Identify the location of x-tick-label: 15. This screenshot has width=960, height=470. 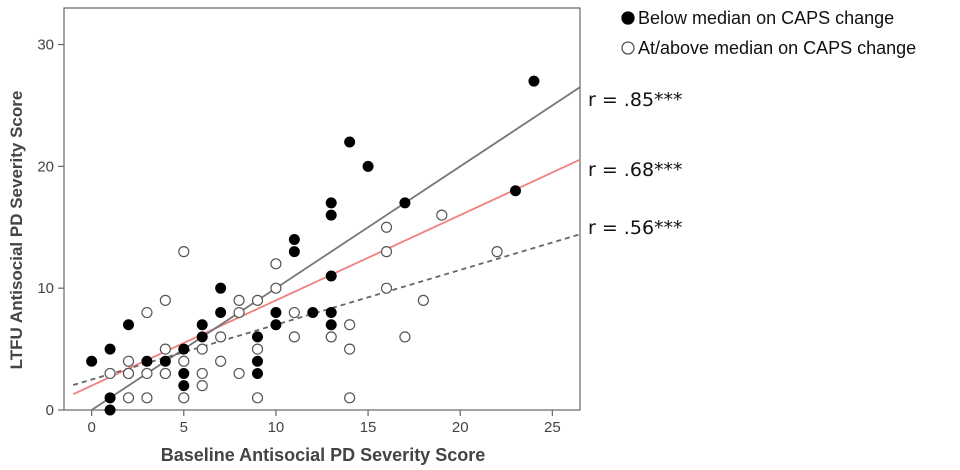
(368, 427).